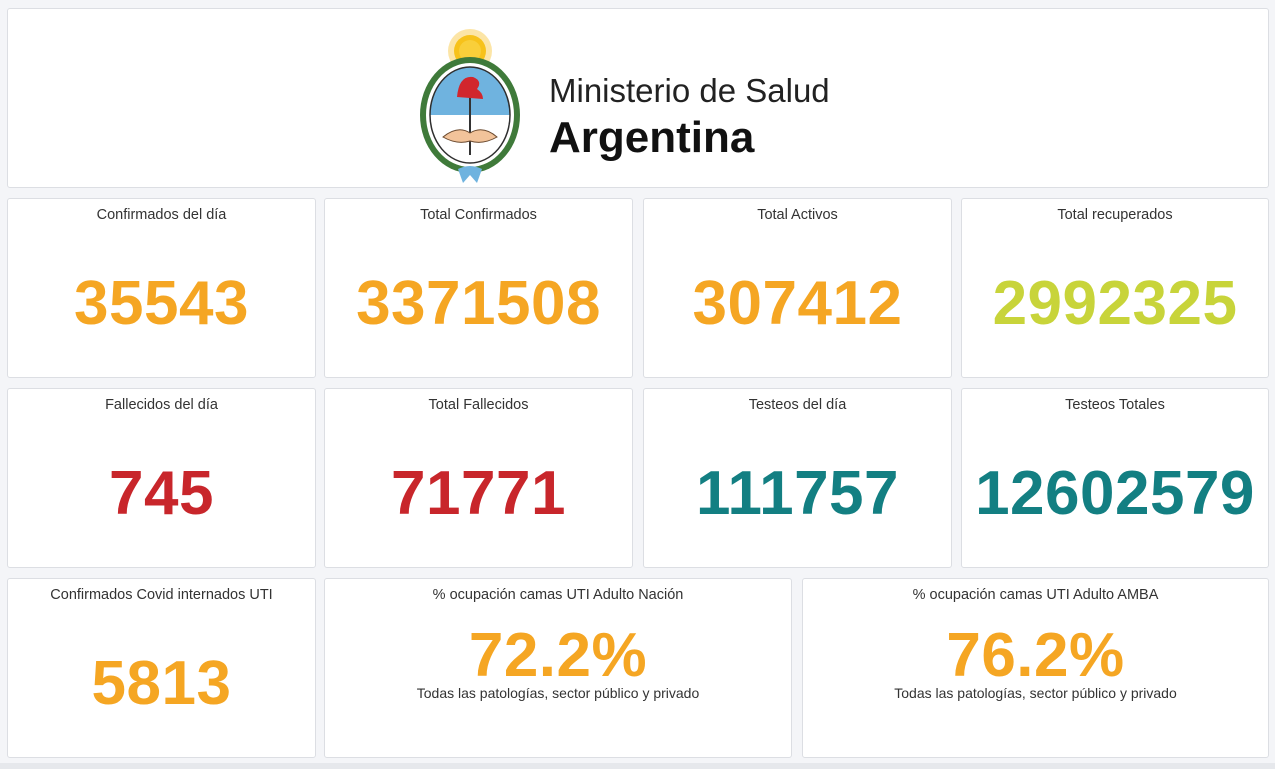 This screenshot has height=769, width=1275. Describe the element at coordinates (161, 595) in the screenshot. I see `stat-label: Confirmados Covid internados UTI` at that location.